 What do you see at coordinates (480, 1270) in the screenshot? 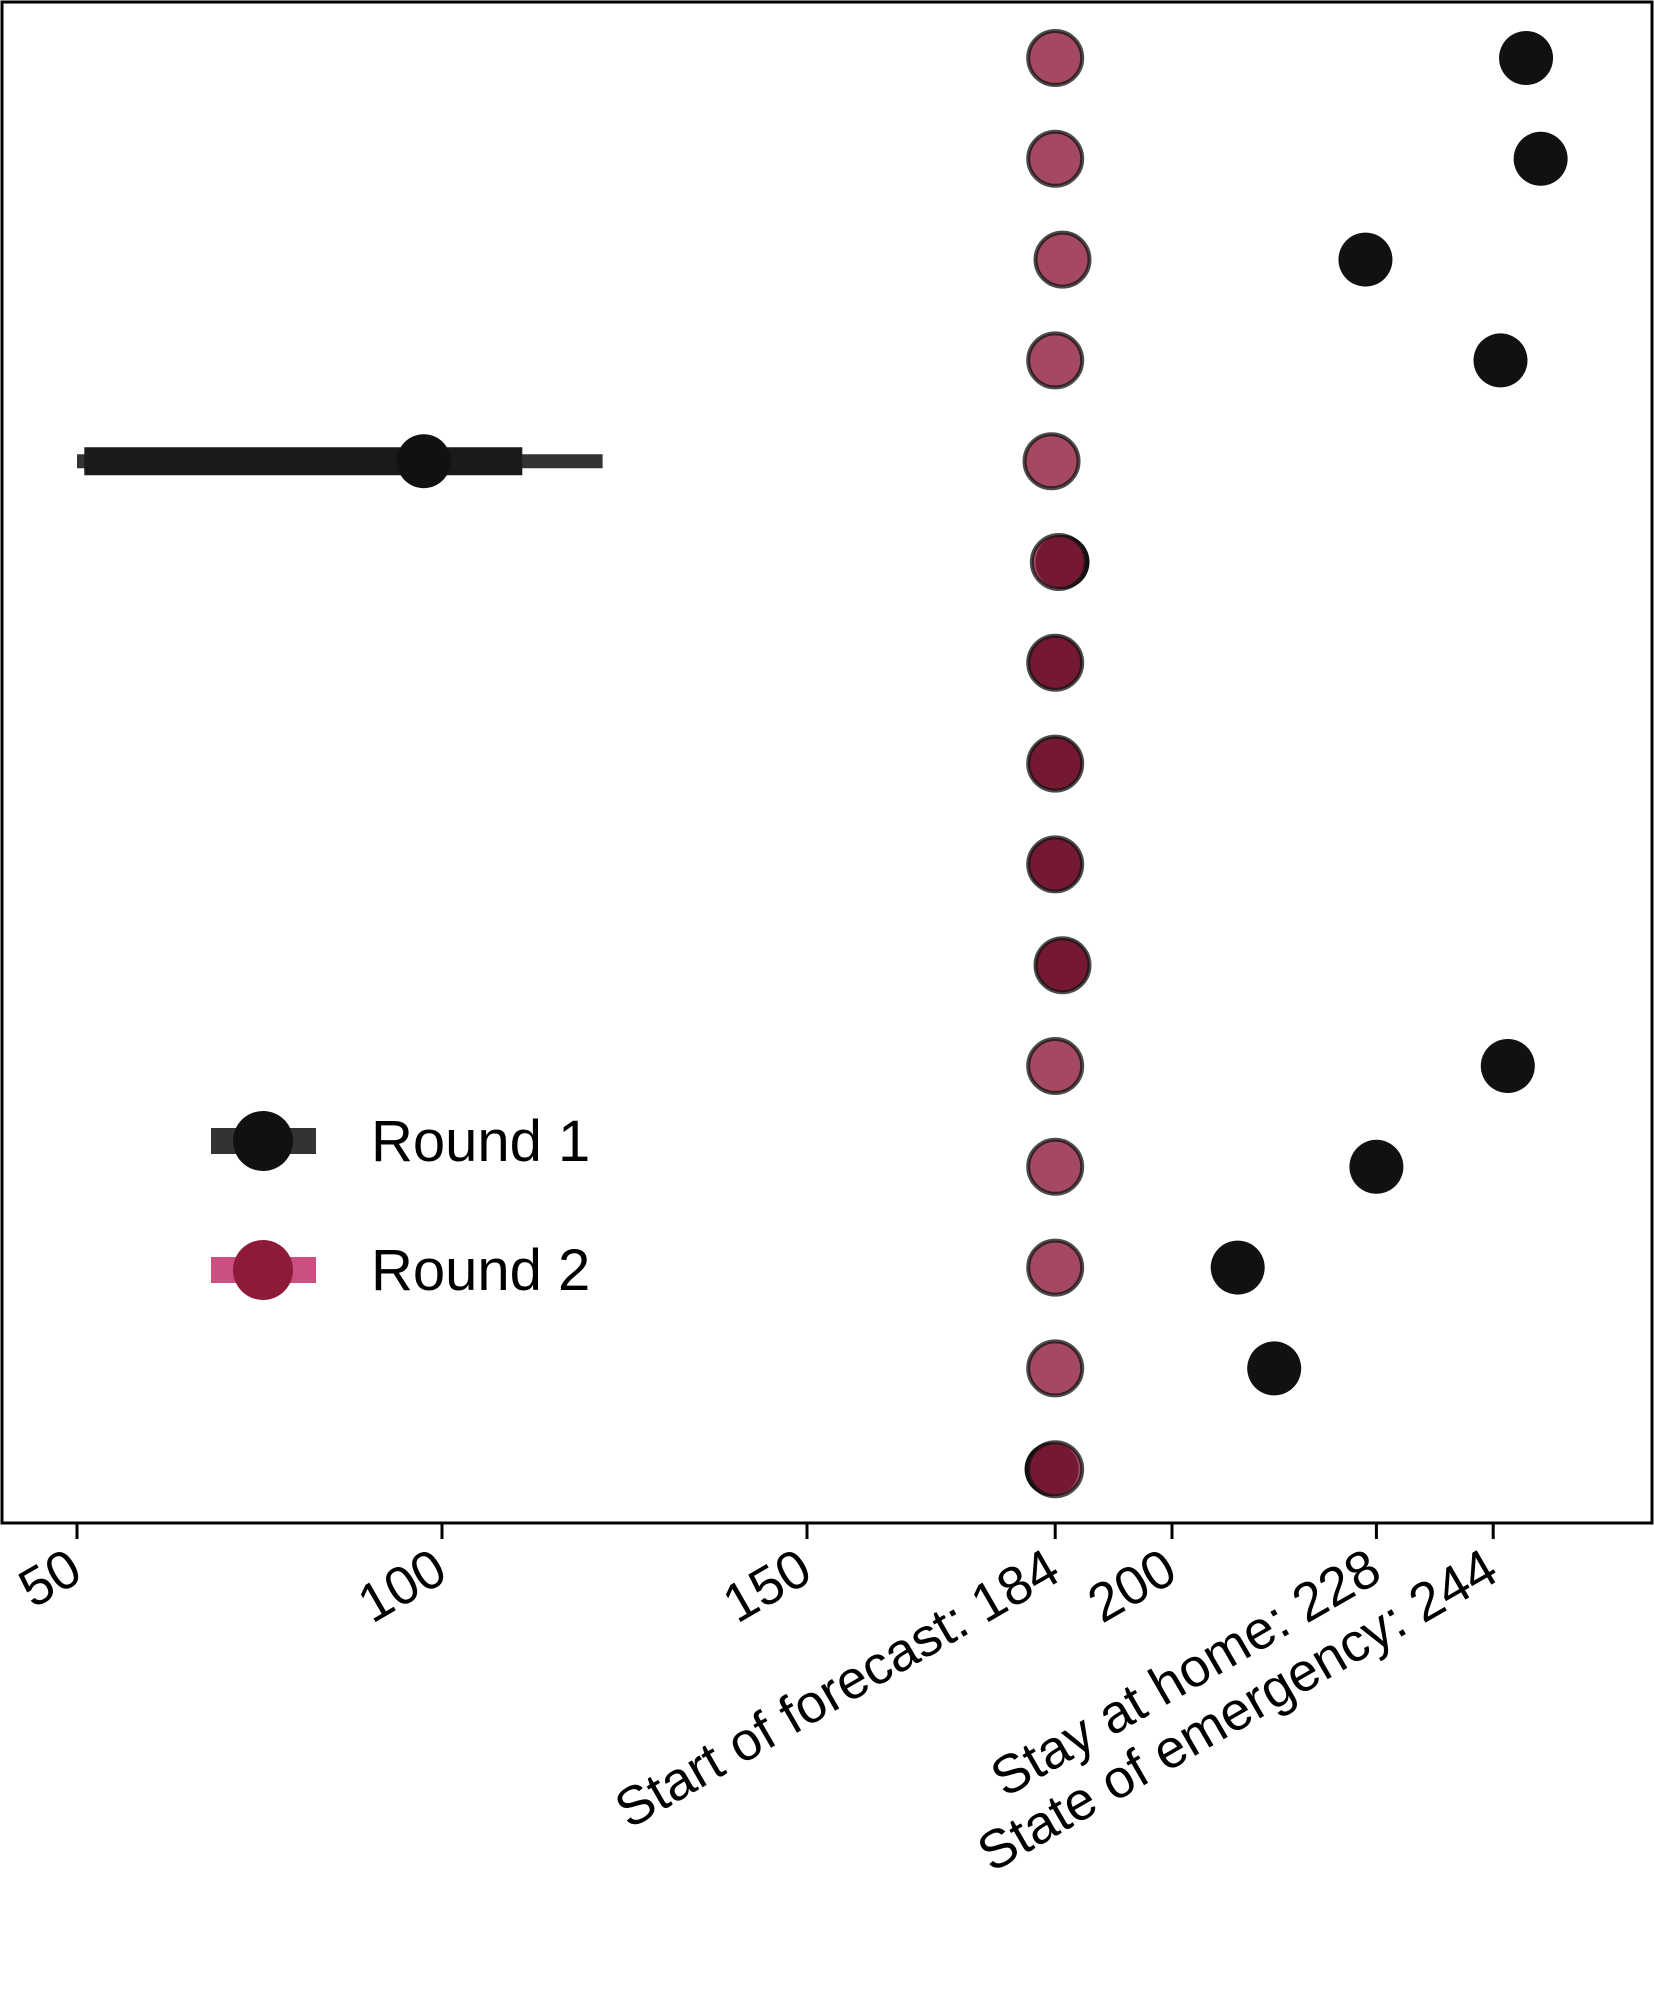
I see `legend-label: Round 2` at bounding box center [480, 1270].